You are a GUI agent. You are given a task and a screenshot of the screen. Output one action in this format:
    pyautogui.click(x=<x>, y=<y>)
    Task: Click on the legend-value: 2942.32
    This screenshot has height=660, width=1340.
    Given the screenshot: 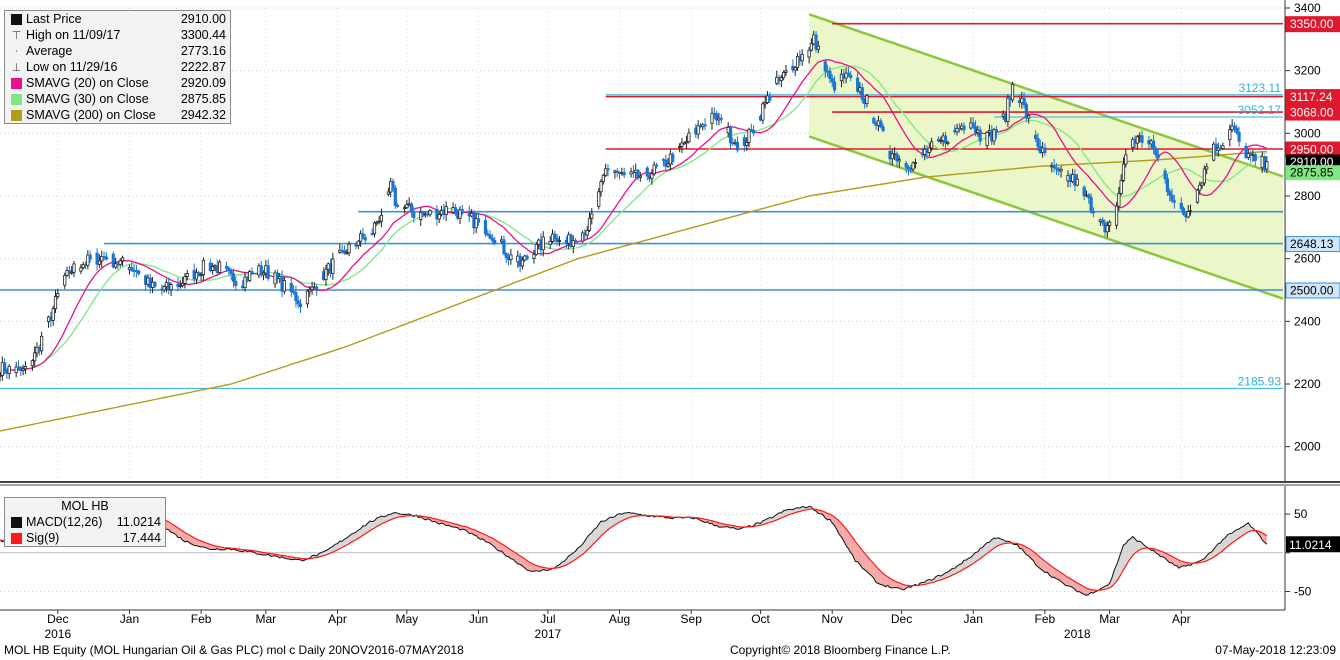 What is the action you would take?
    pyautogui.click(x=203, y=115)
    